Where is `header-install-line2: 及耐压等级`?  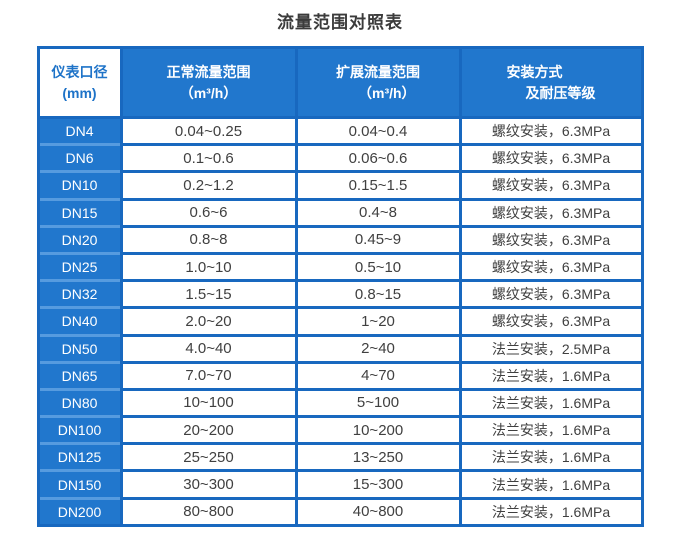 header-install-line2: 及耐压等级 is located at coordinates (560, 92).